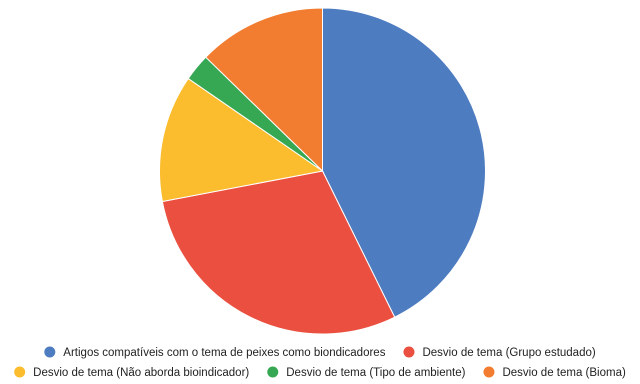  What do you see at coordinates (564, 373) in the screenshot?
I see `legend-label-5: Desvio de tema (Bioma)` at bounding box center [564, 373].